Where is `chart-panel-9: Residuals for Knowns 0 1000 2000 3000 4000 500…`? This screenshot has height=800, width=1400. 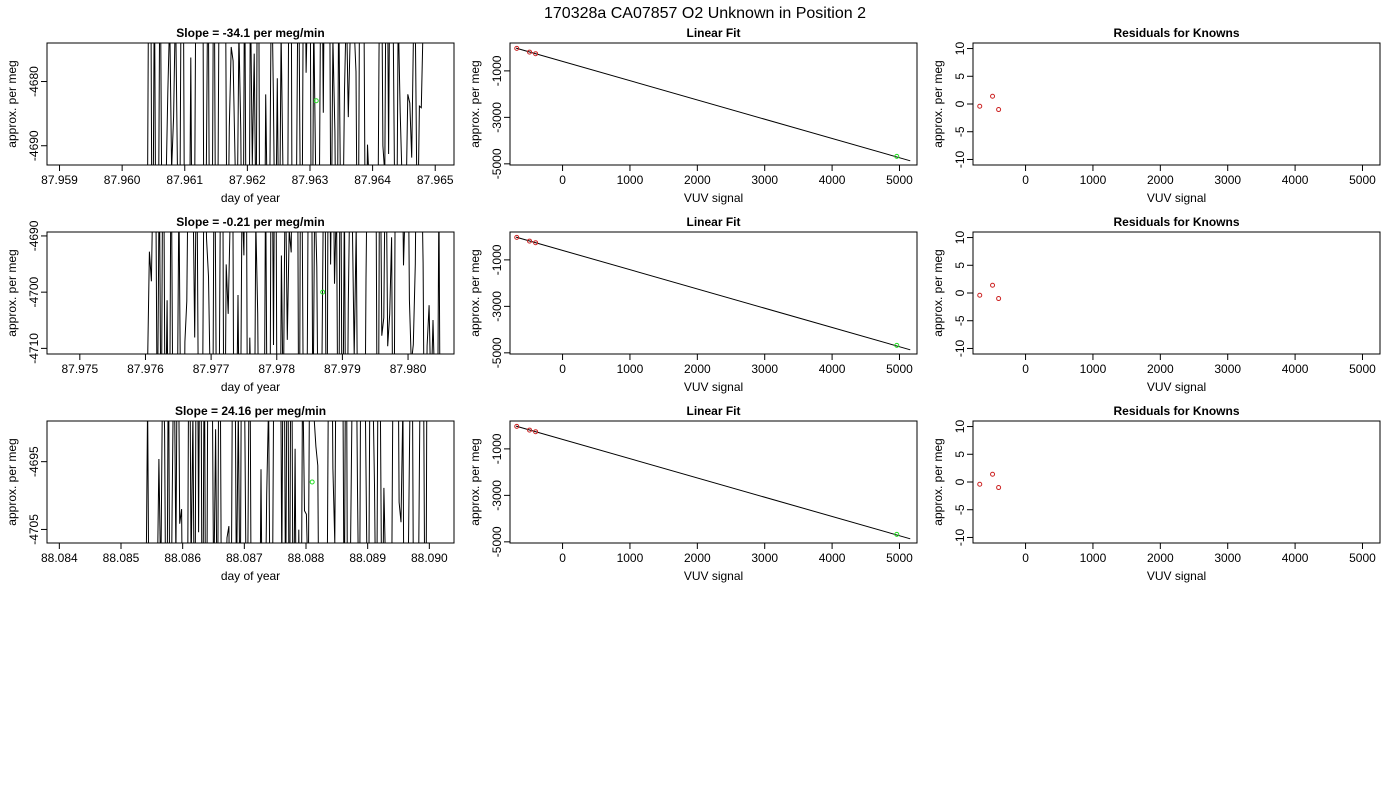
chart-panel-9: Residuals for Knowns 0 1000 2000 3000 4000 500… is located at coordinates (1156, 493).